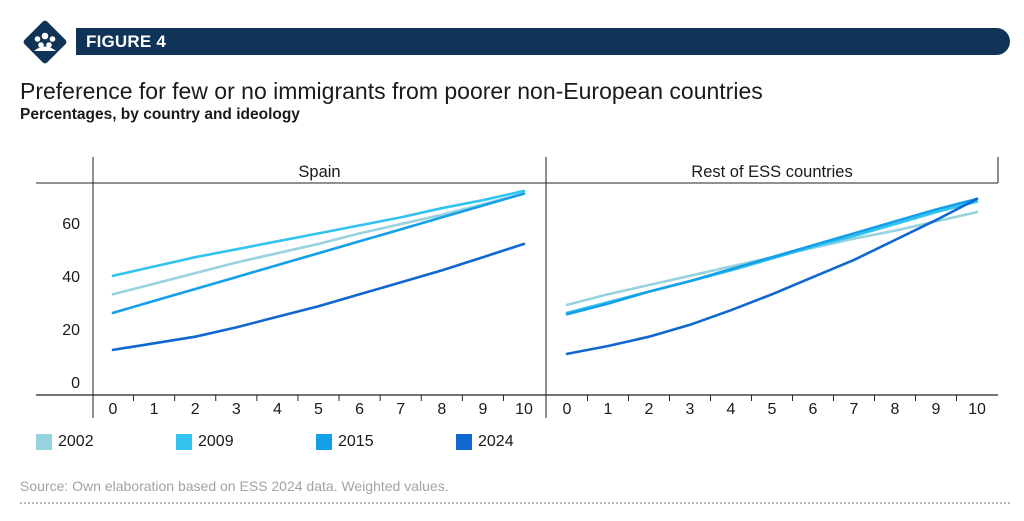 The height and width of the screenshot is (521, 1024). Describe the element at coordinates (75, 383) in the screenshot. I see `y-tick-label: 0` at that location.